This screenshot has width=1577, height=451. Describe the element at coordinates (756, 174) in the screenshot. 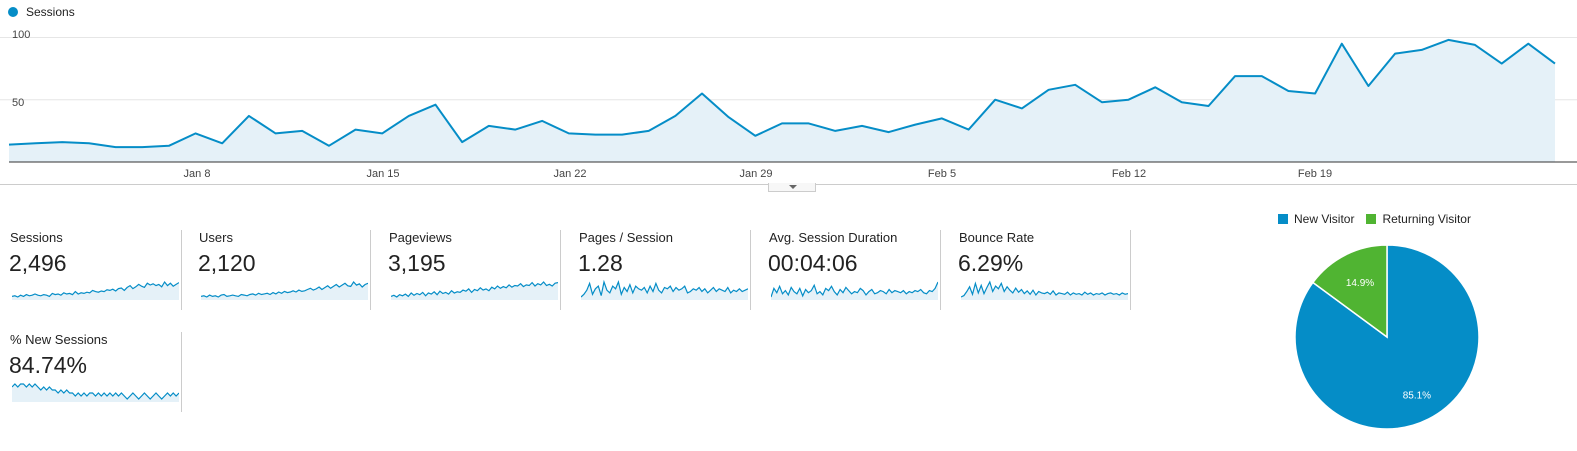

I see `x-tick-label: Jan 29` at that location.